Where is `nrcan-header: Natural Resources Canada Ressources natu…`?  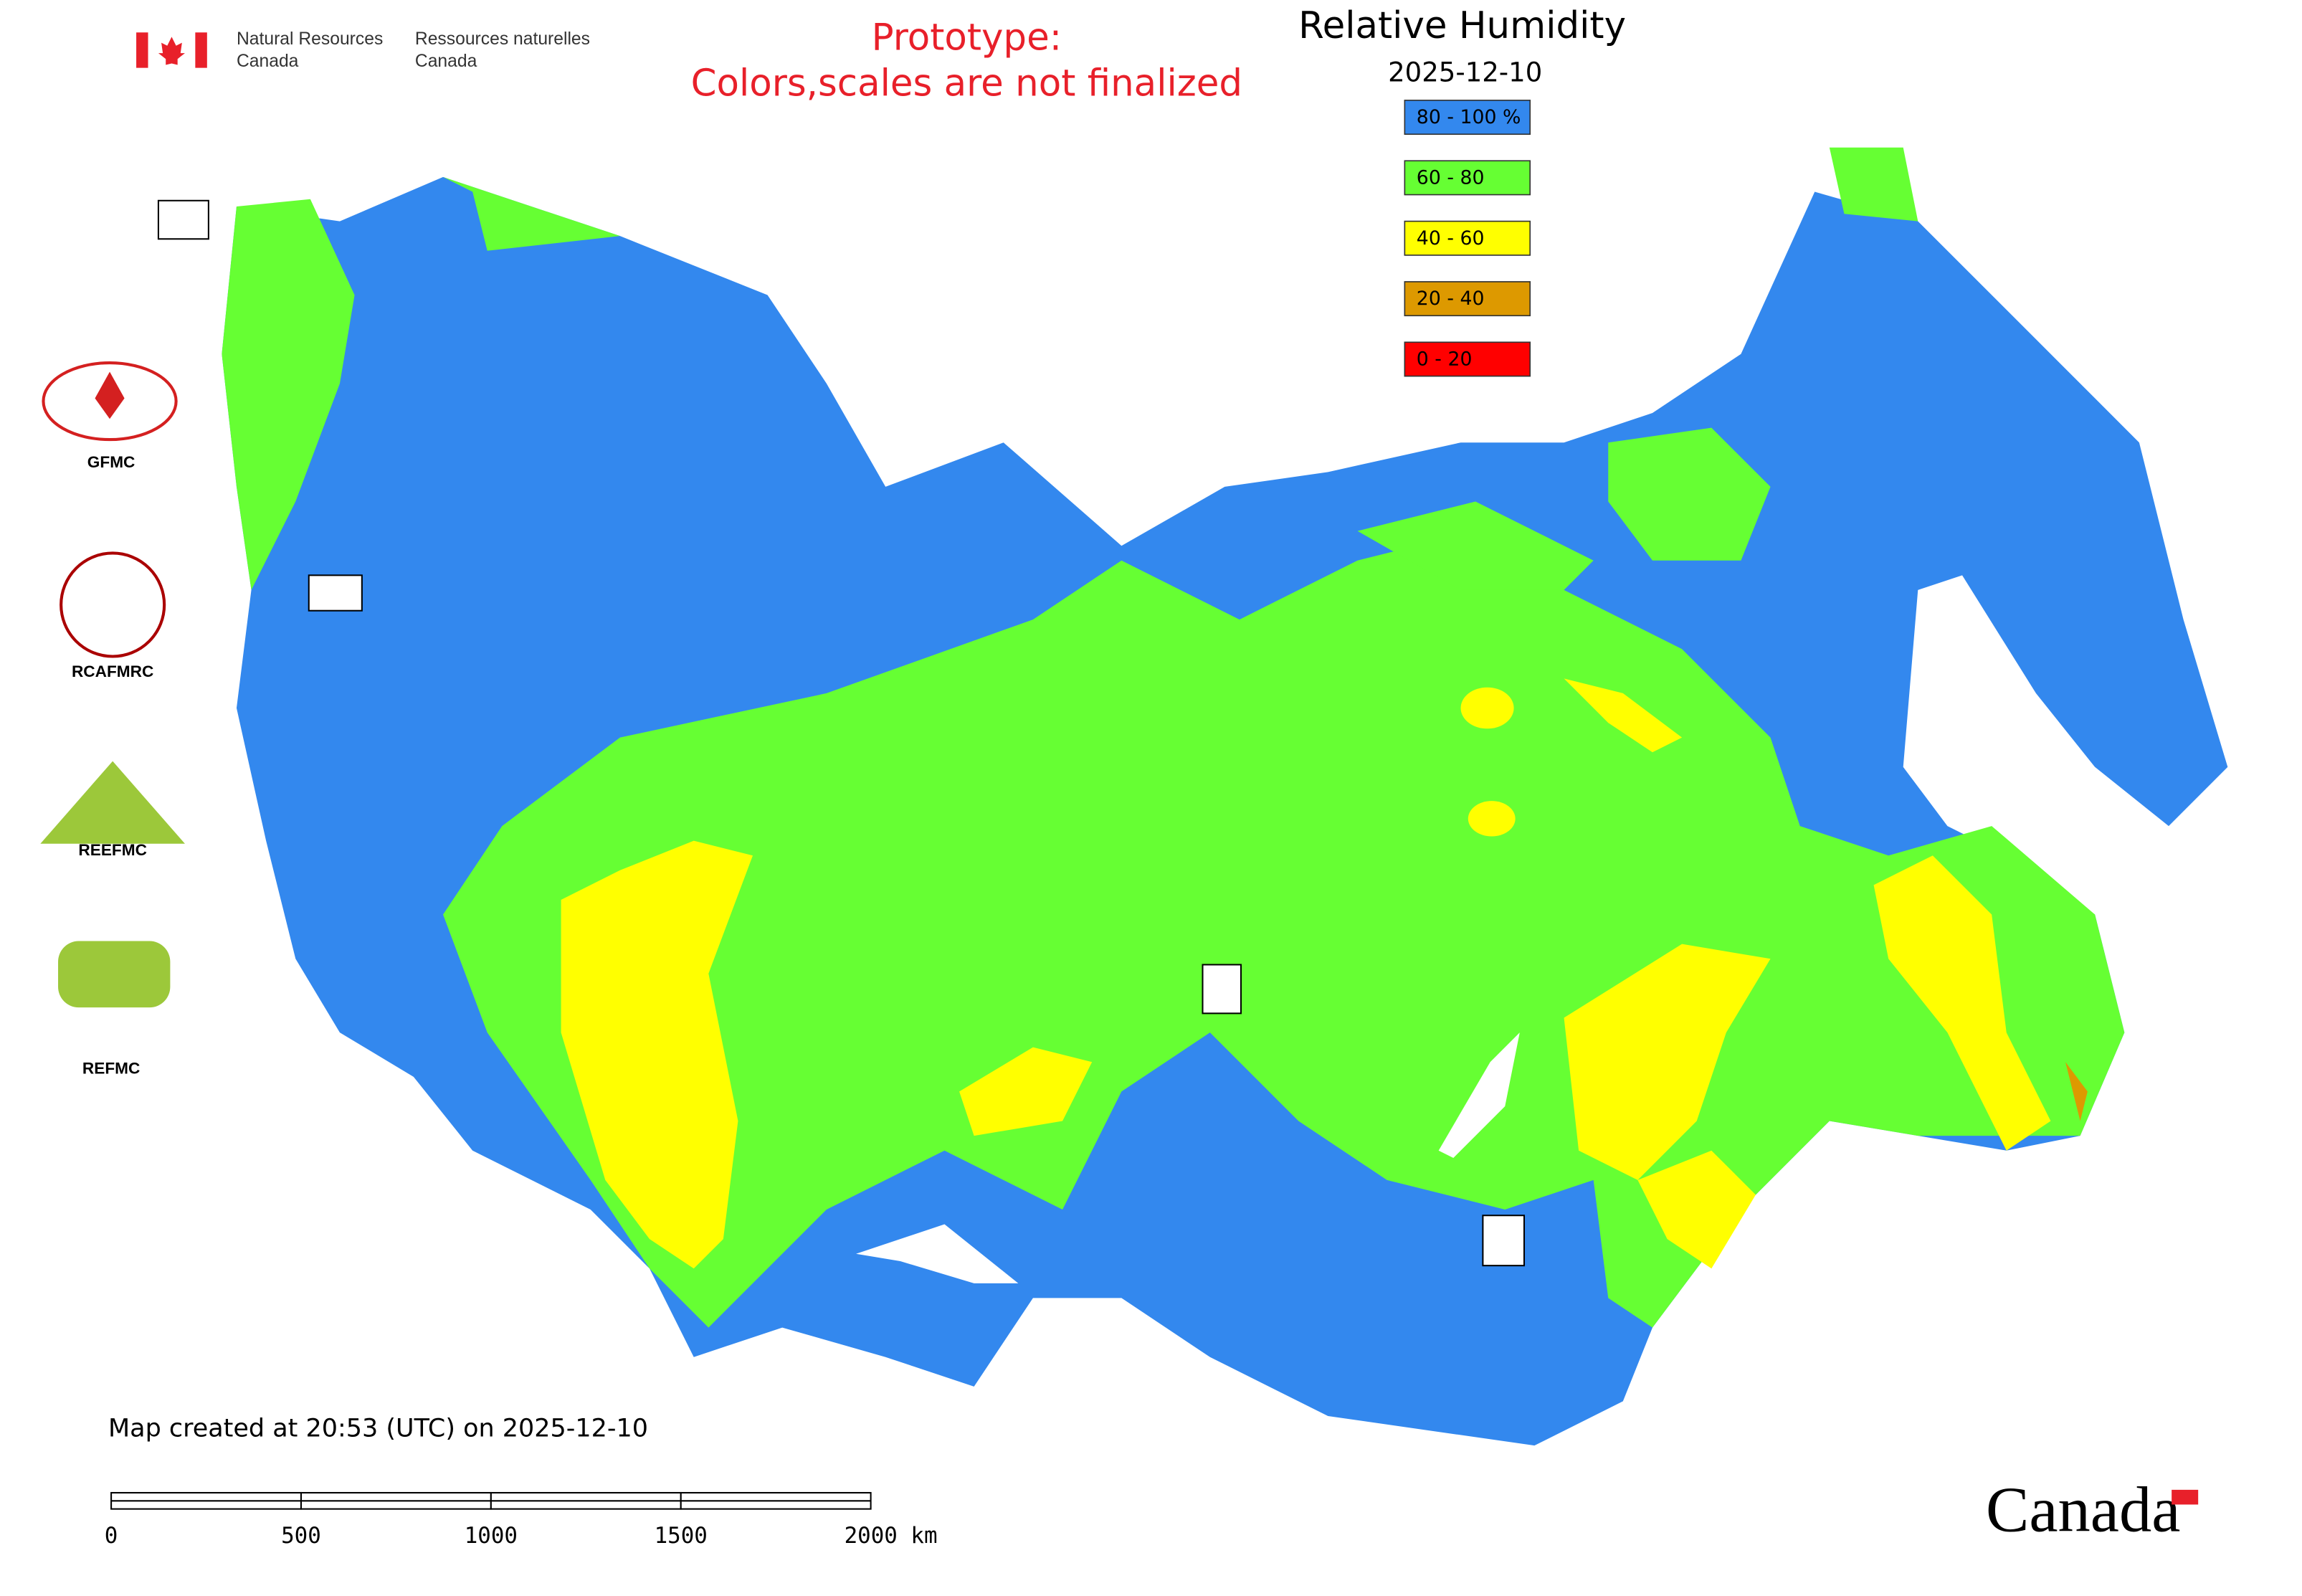
nrcan-header: Natural Resources Canada Ressources natu… is located at coordinates (363, 50).